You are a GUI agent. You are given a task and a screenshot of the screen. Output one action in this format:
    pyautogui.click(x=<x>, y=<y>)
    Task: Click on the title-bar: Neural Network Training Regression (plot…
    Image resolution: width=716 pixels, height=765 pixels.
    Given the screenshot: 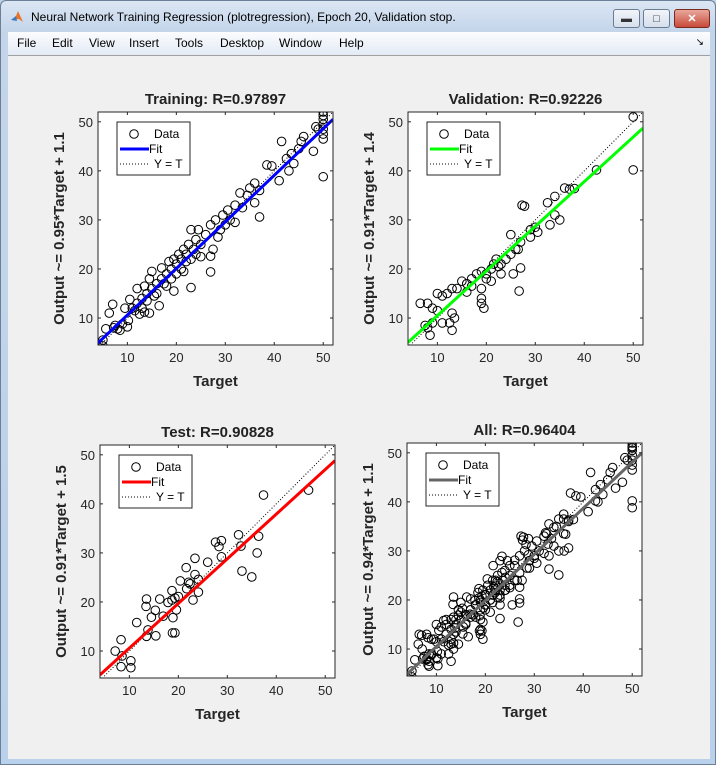 What is the action you would take?
    pyautogui.click(x=358, y=16)
    